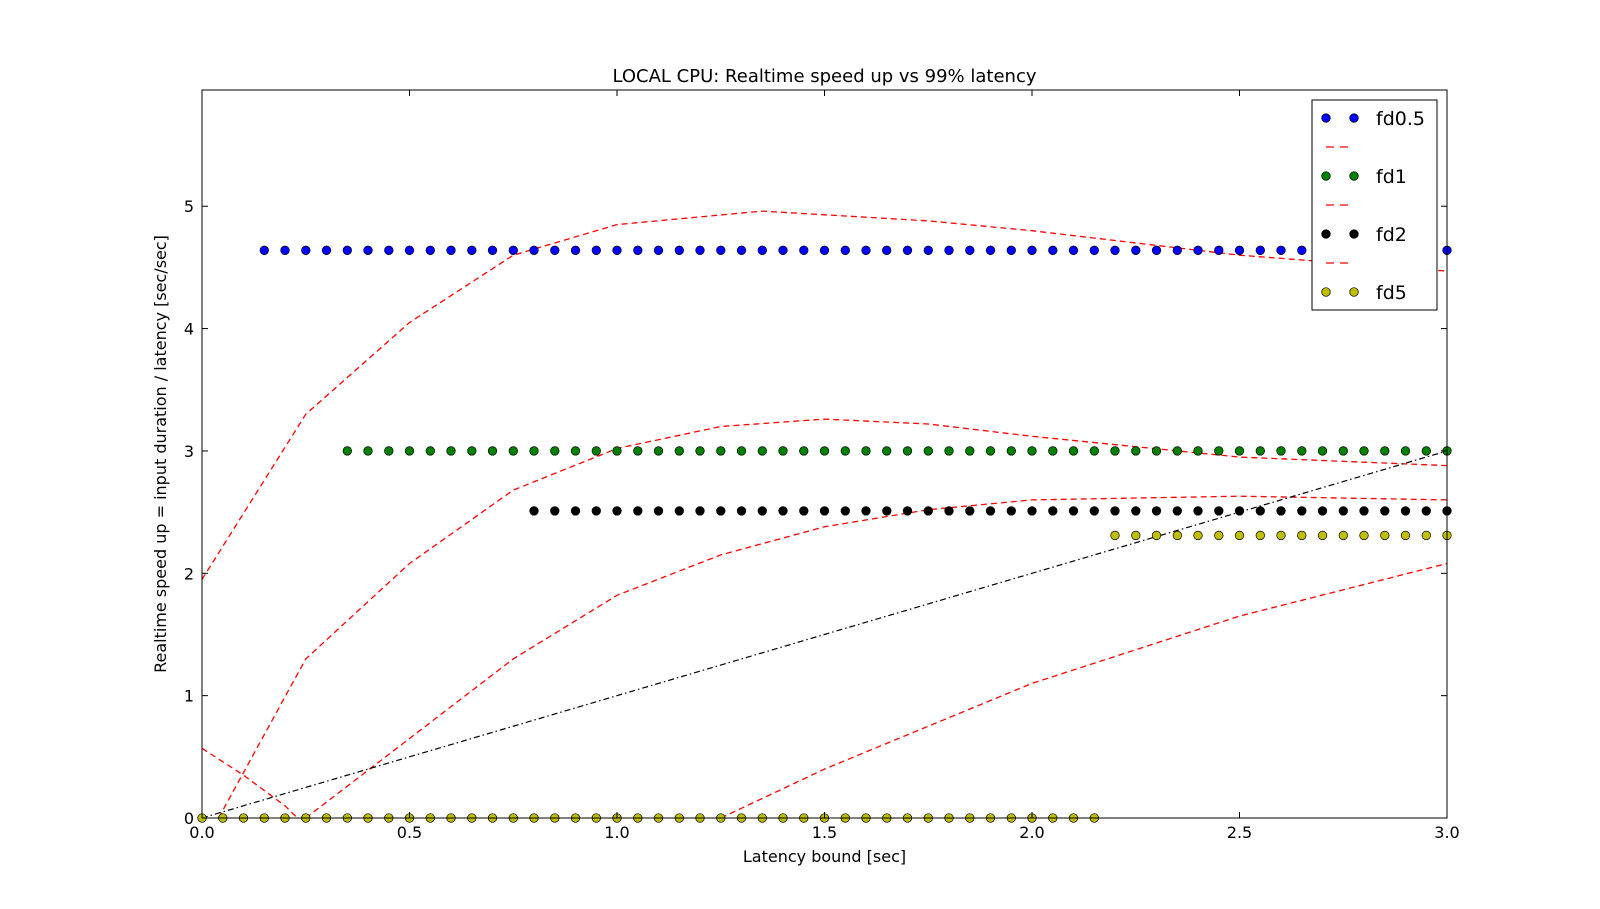 The image size is (1600, 909). Describe the element at coordinates (189, 451) in the screenshot. I see `y-tick-label: 3` at that location.